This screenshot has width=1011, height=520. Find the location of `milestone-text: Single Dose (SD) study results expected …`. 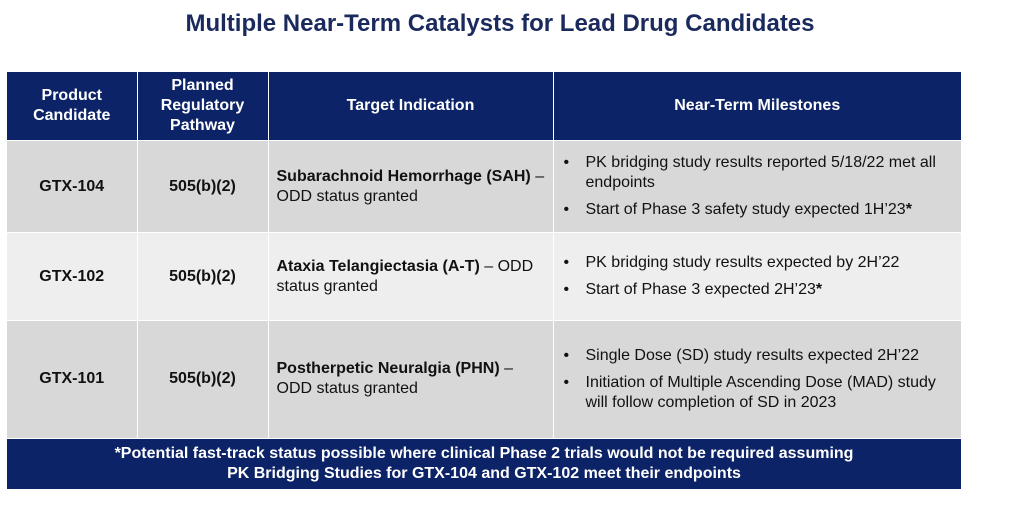

milestone-text: Single Dose (SD) study results expected … is located at coordinates (752, 355).